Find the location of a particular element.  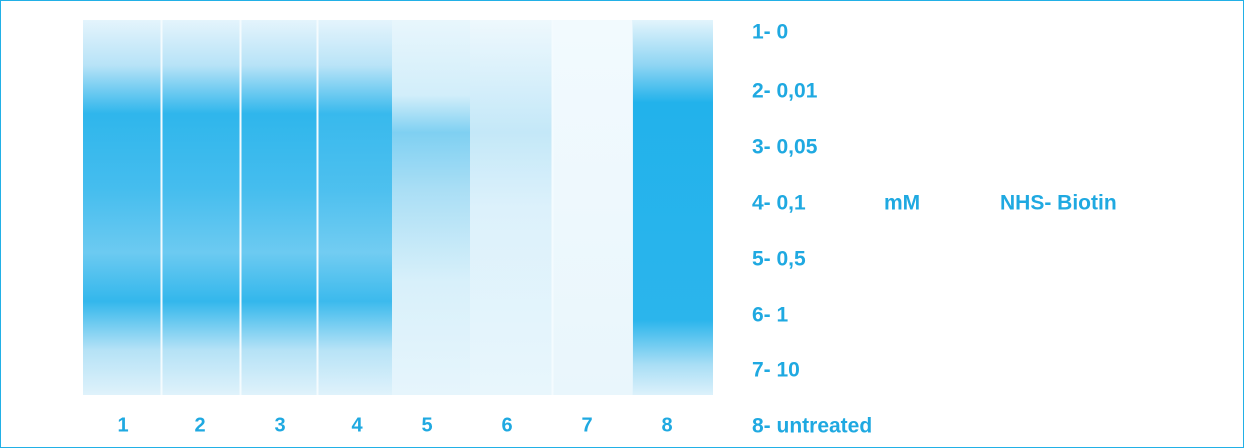

lane-label: 8 is located at coordinates (666, 425).